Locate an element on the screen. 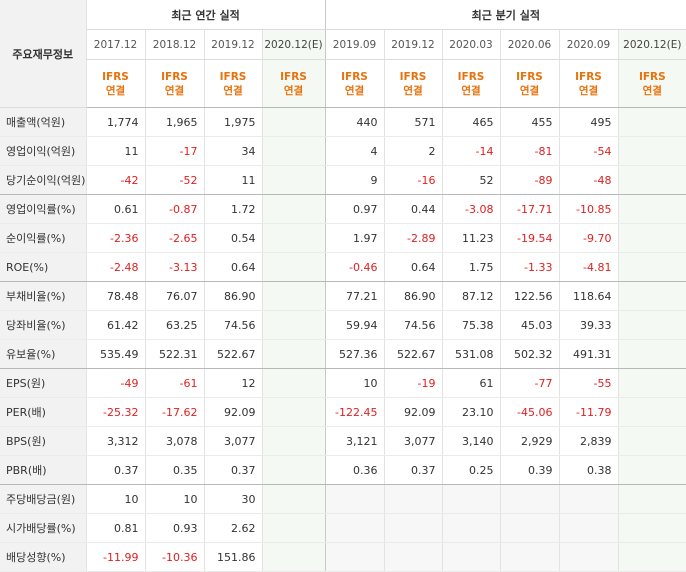  period-header: 2018.12 is located at coordinates (174, 44).